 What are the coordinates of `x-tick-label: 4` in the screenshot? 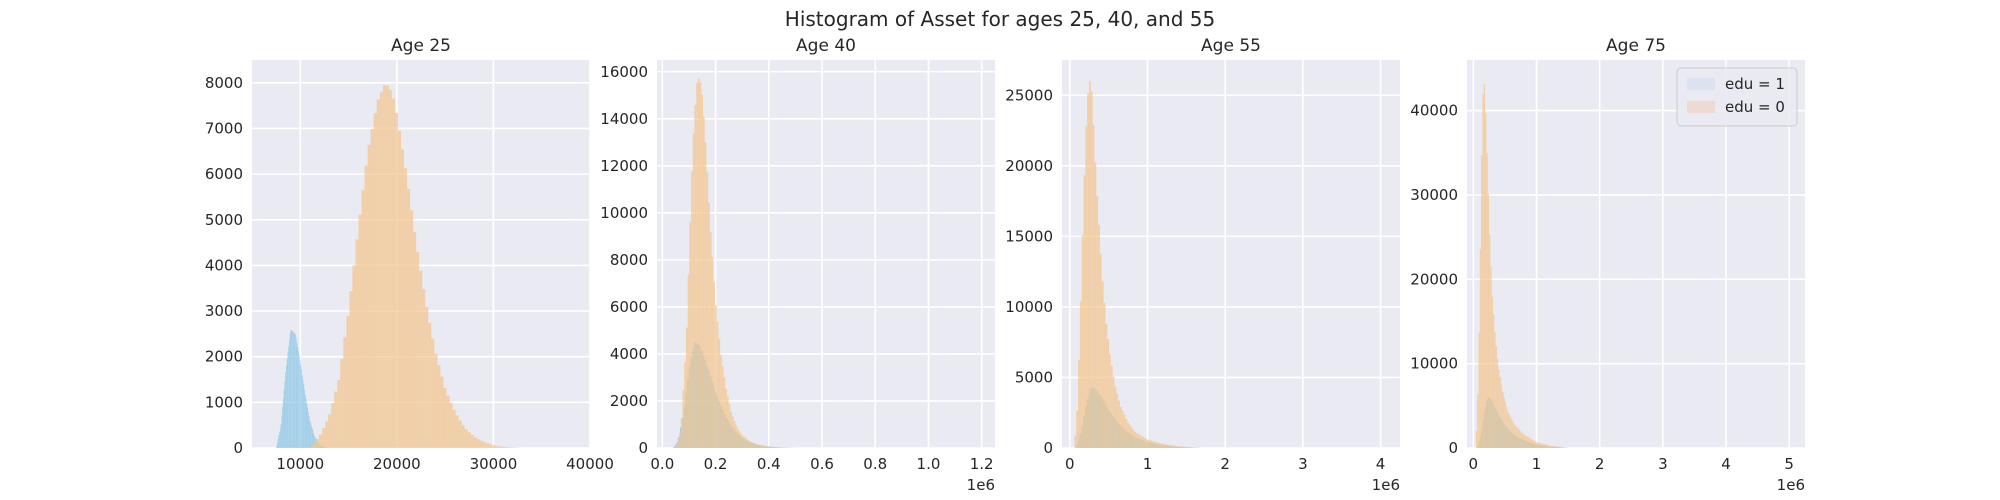 It's located at (1726, 464).